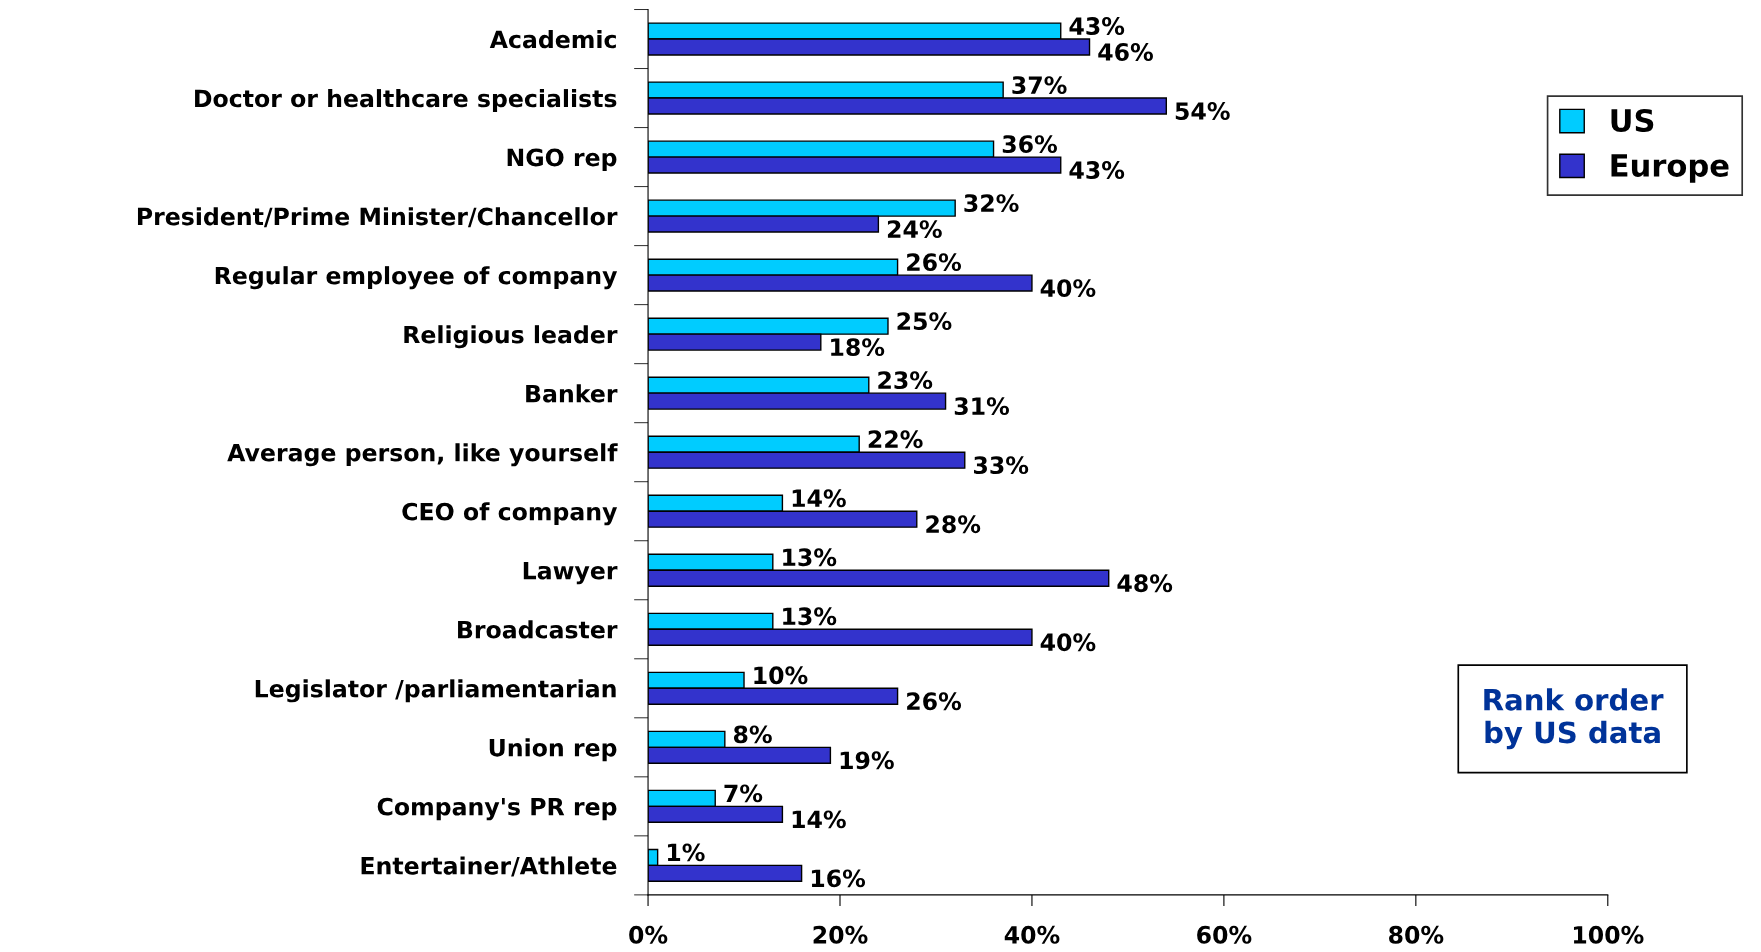  What do you see at coordinates (489, 866) in the screenshot?
I see `y-tick-label: Entertainer/Athlete` at bounding box center [489, 866].